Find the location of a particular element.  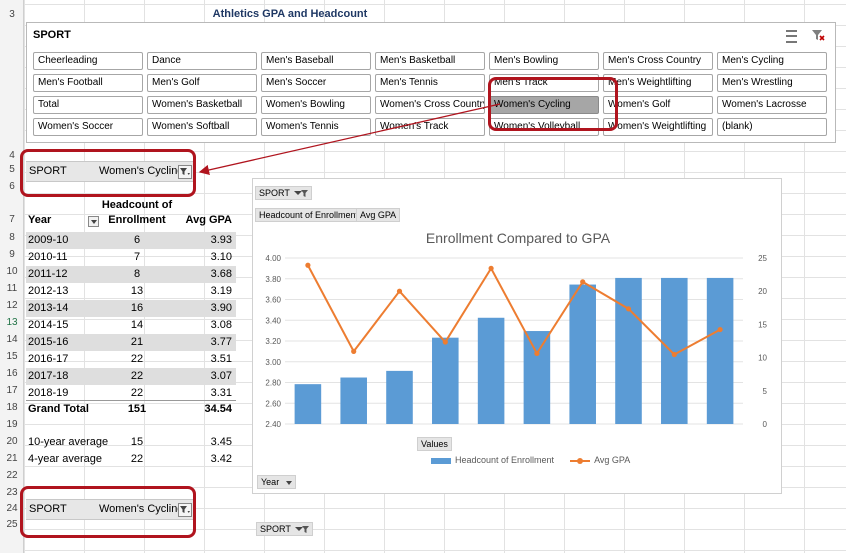

slicer-item: Women's Volleyball is located at coordinates (544, 127).